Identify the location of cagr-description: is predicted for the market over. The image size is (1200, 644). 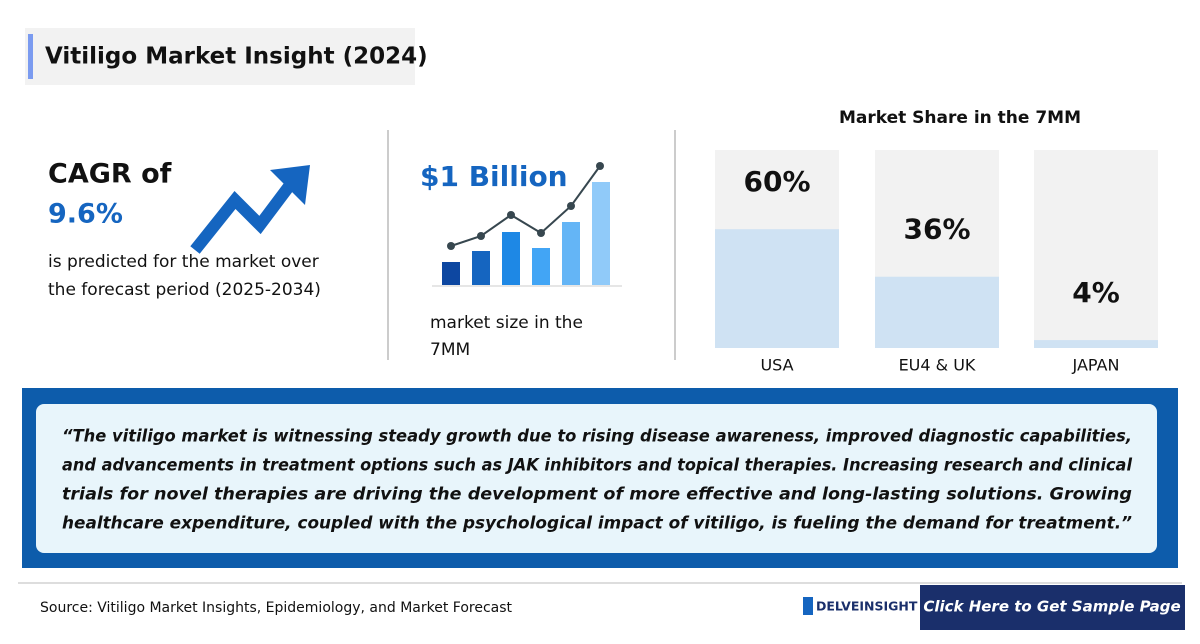
(183, 262).